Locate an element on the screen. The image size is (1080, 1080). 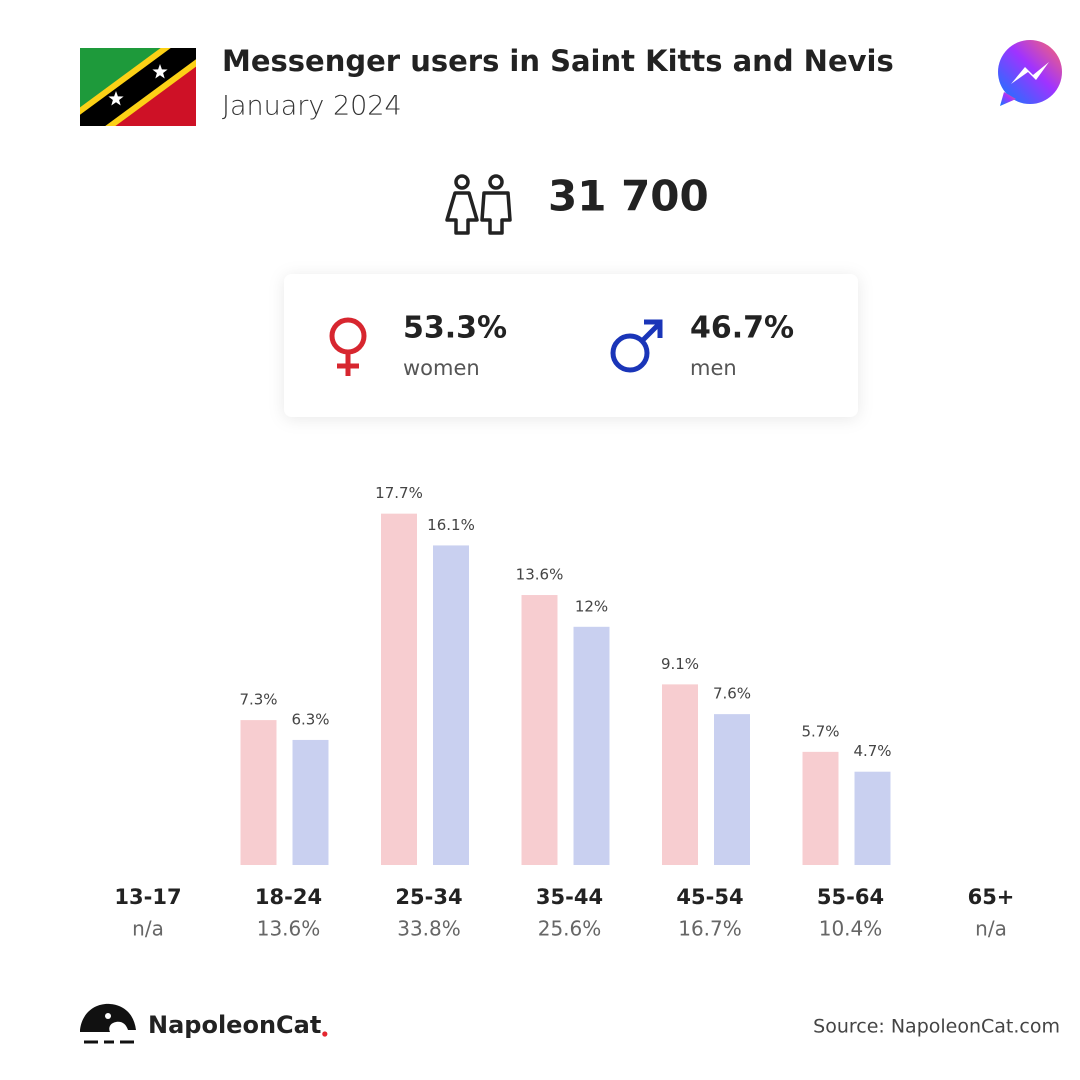
value-label: 6.3% is located at coordinates (310, 719).